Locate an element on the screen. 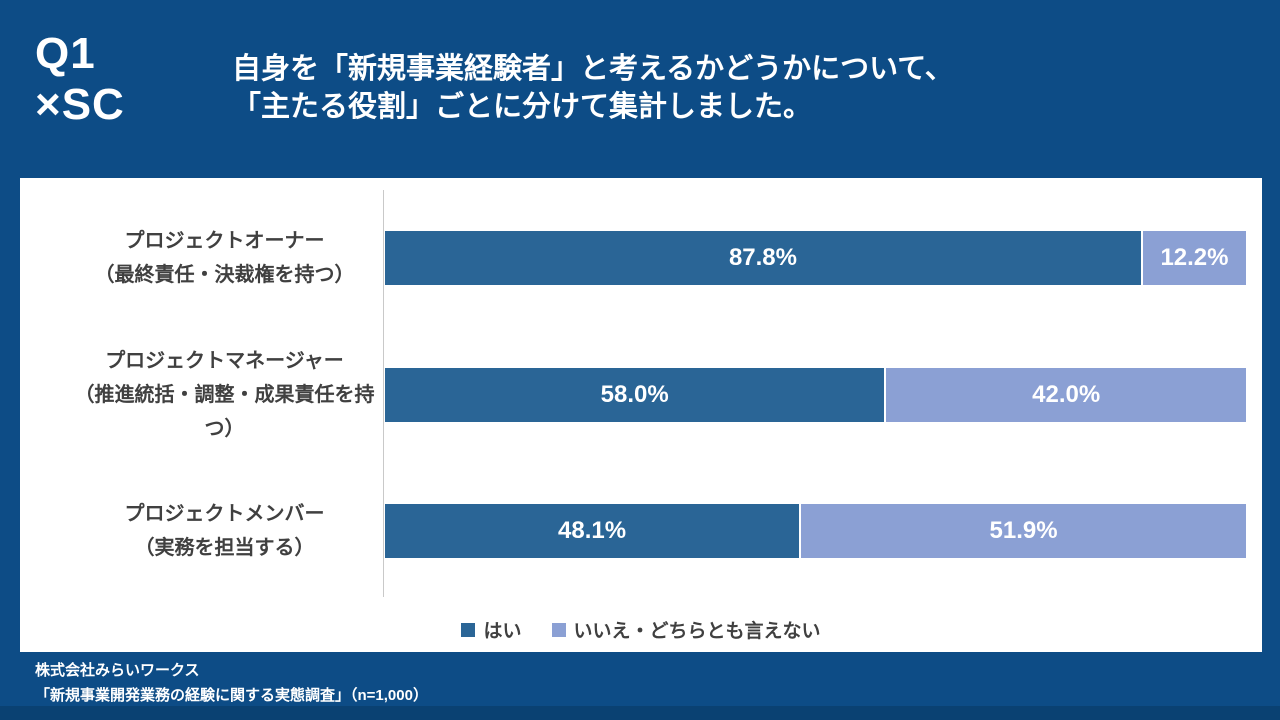 Image resolution: width=1280 pixels, height=720 pixels. page-title-line2: 「主たる役割」ごとに分けて集計しました。 is located at coordinates (522, 107).